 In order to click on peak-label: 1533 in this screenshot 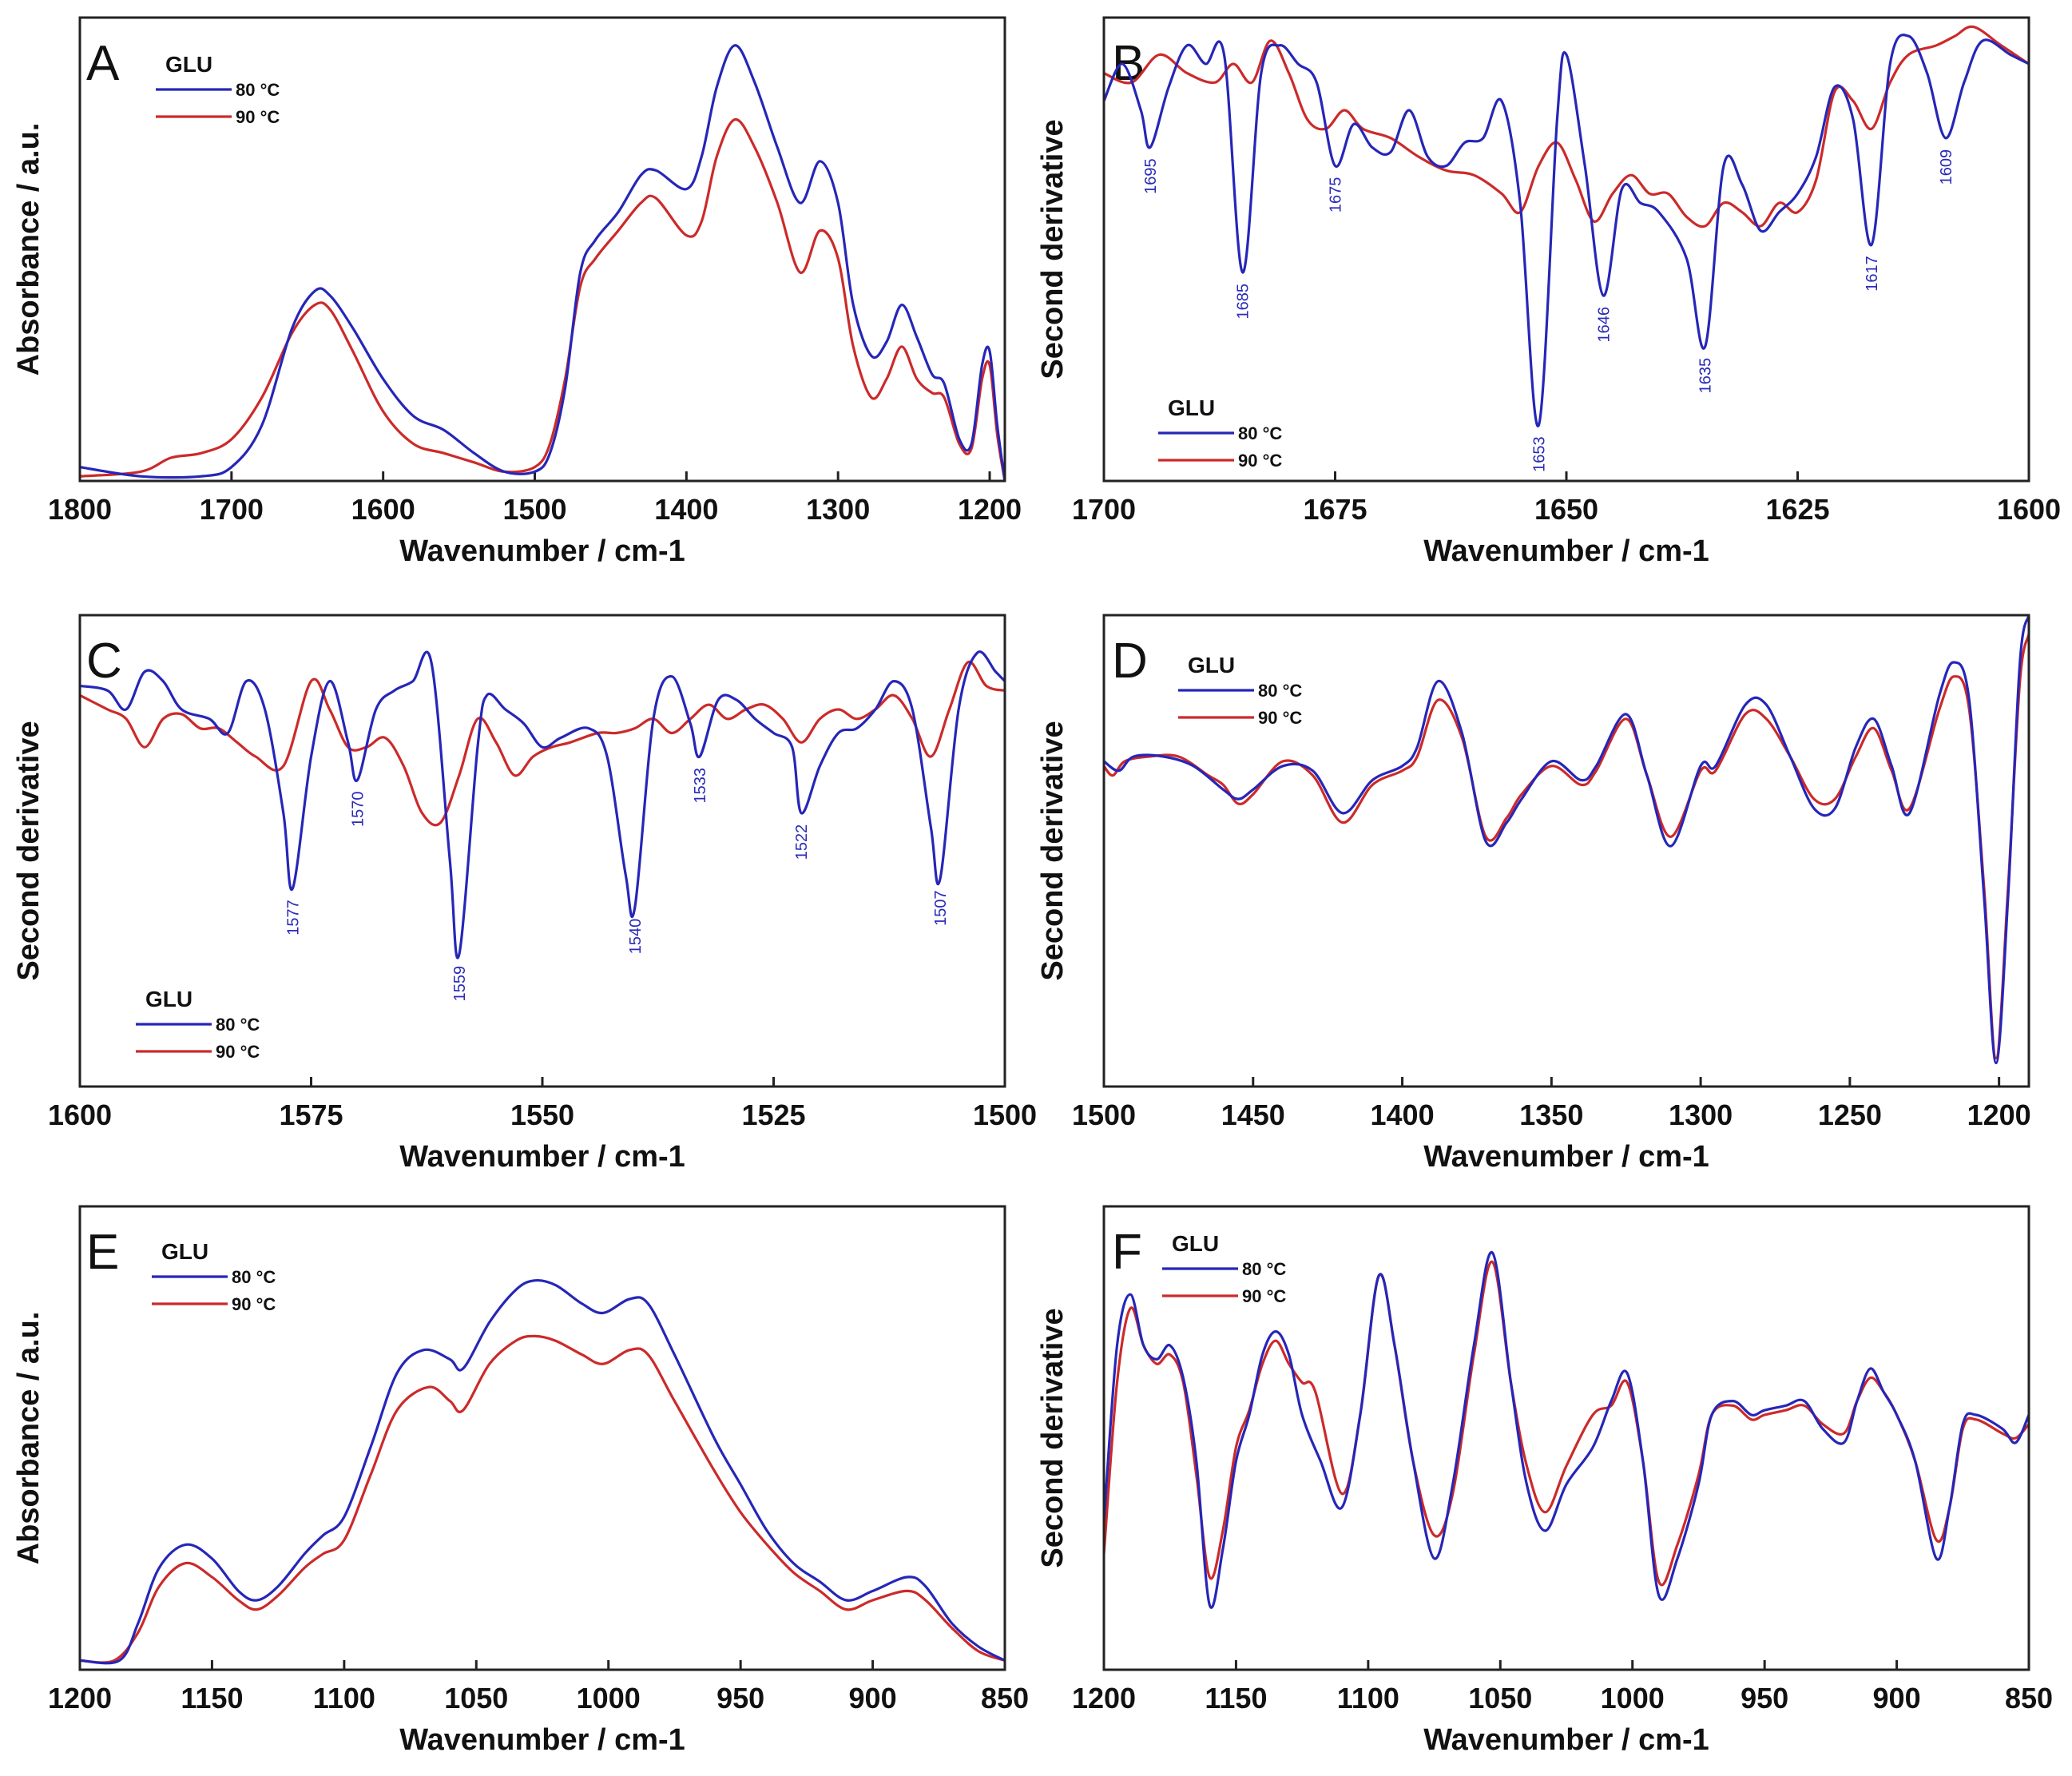, I will do `click(700, 786)`.